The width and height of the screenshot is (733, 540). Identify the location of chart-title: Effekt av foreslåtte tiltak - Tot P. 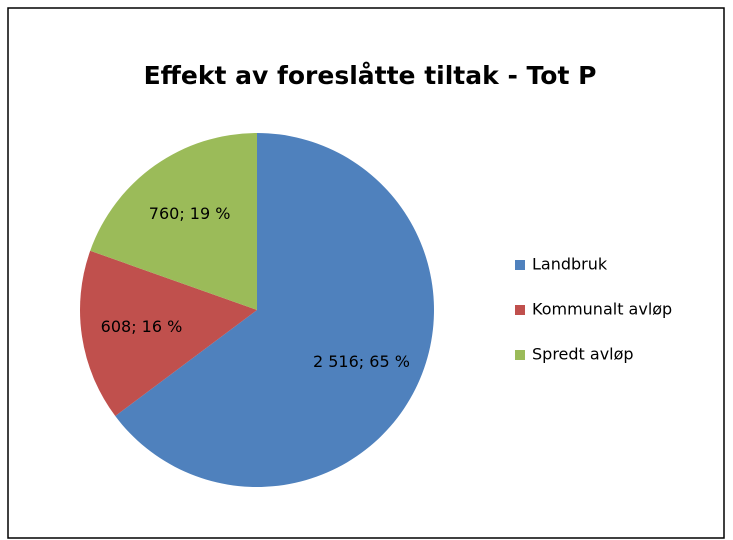
(370, 75).